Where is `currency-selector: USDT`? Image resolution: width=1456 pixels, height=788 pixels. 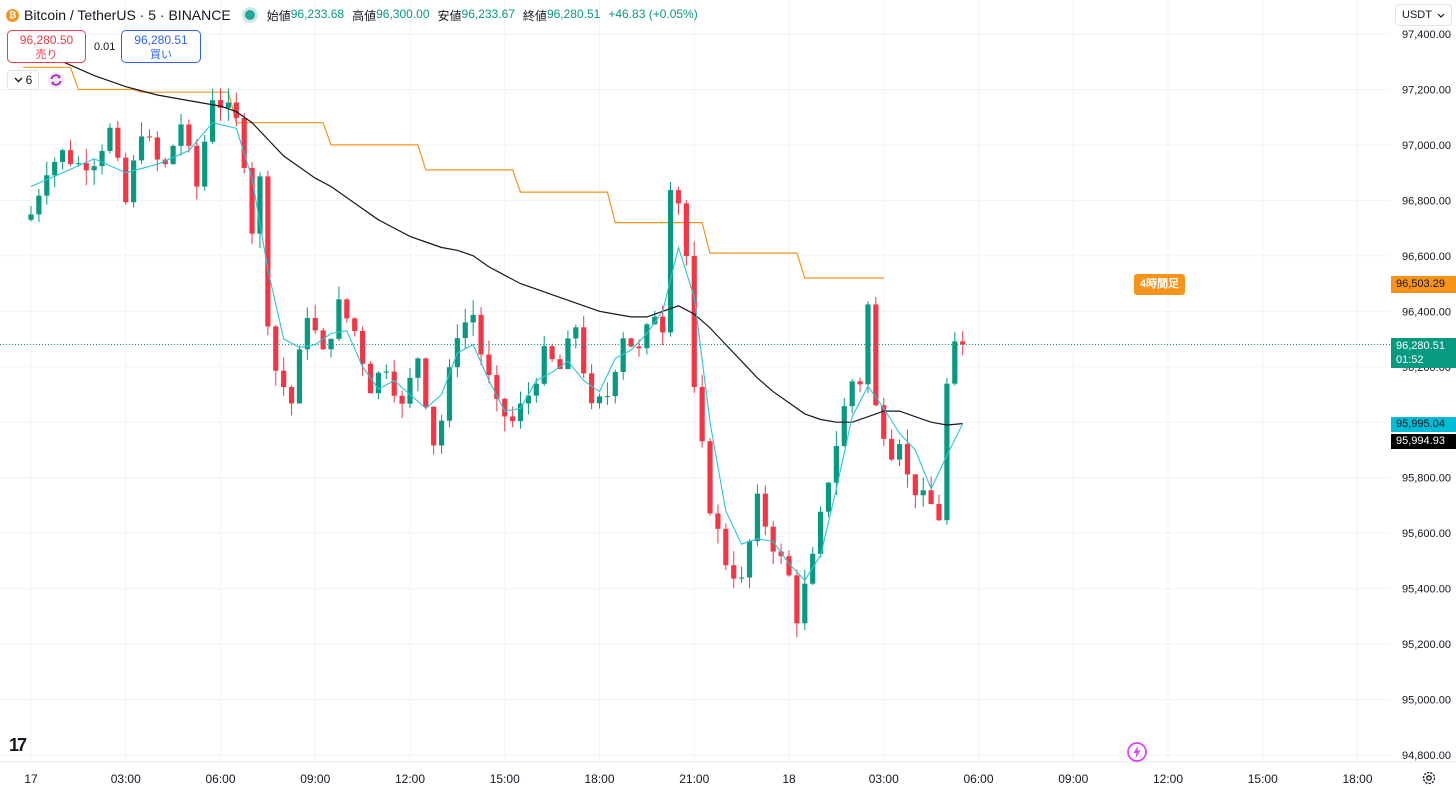 currency-selector: USDT is located at coordinates (1423, 15).